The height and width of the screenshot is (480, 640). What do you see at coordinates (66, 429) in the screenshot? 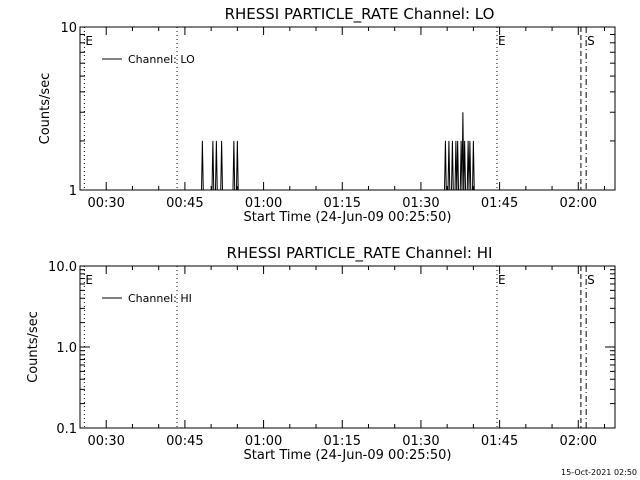
I see `y-tick-label: 0.1` at bounding box center [66, 429].